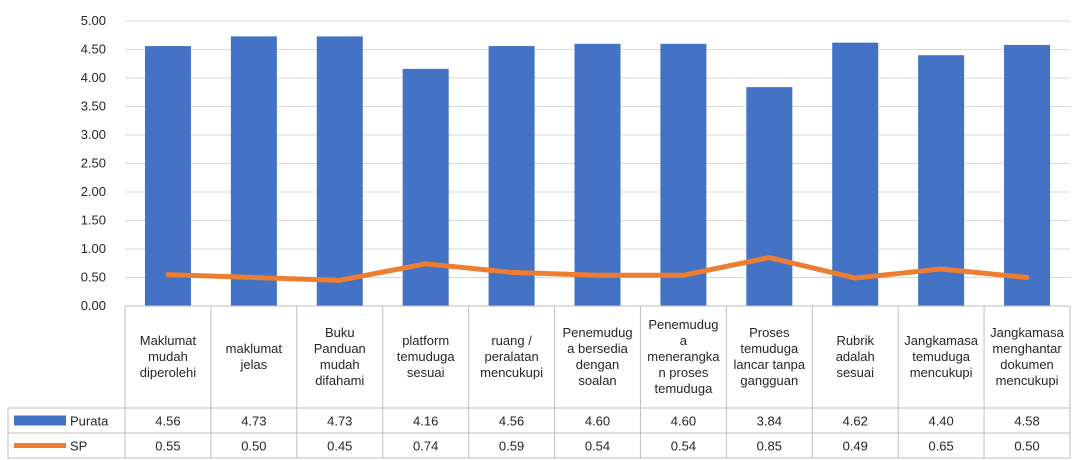  I want to click on table-value: 0.59, so click(511, 446).